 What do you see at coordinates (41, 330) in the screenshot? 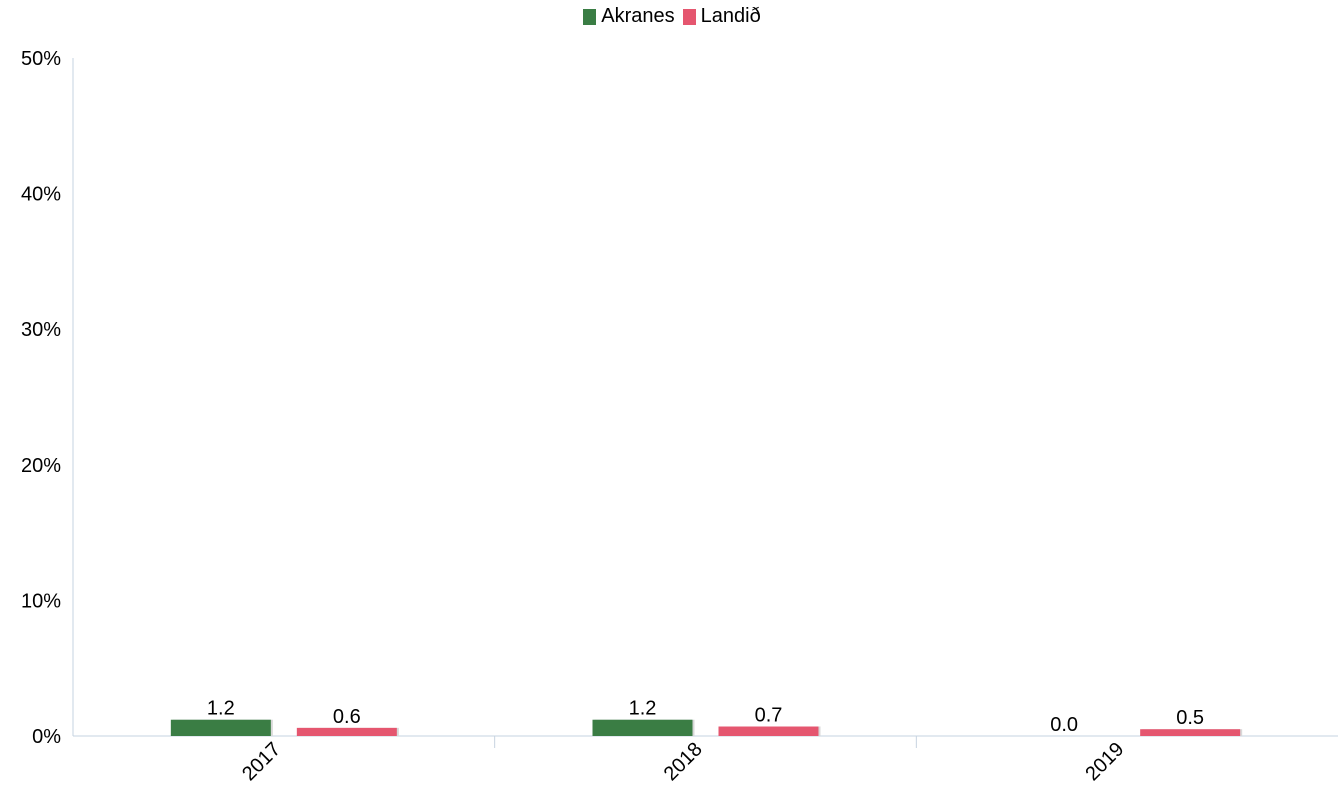
I see `y-tick-label: 30%` at bounding box center [41, 330].